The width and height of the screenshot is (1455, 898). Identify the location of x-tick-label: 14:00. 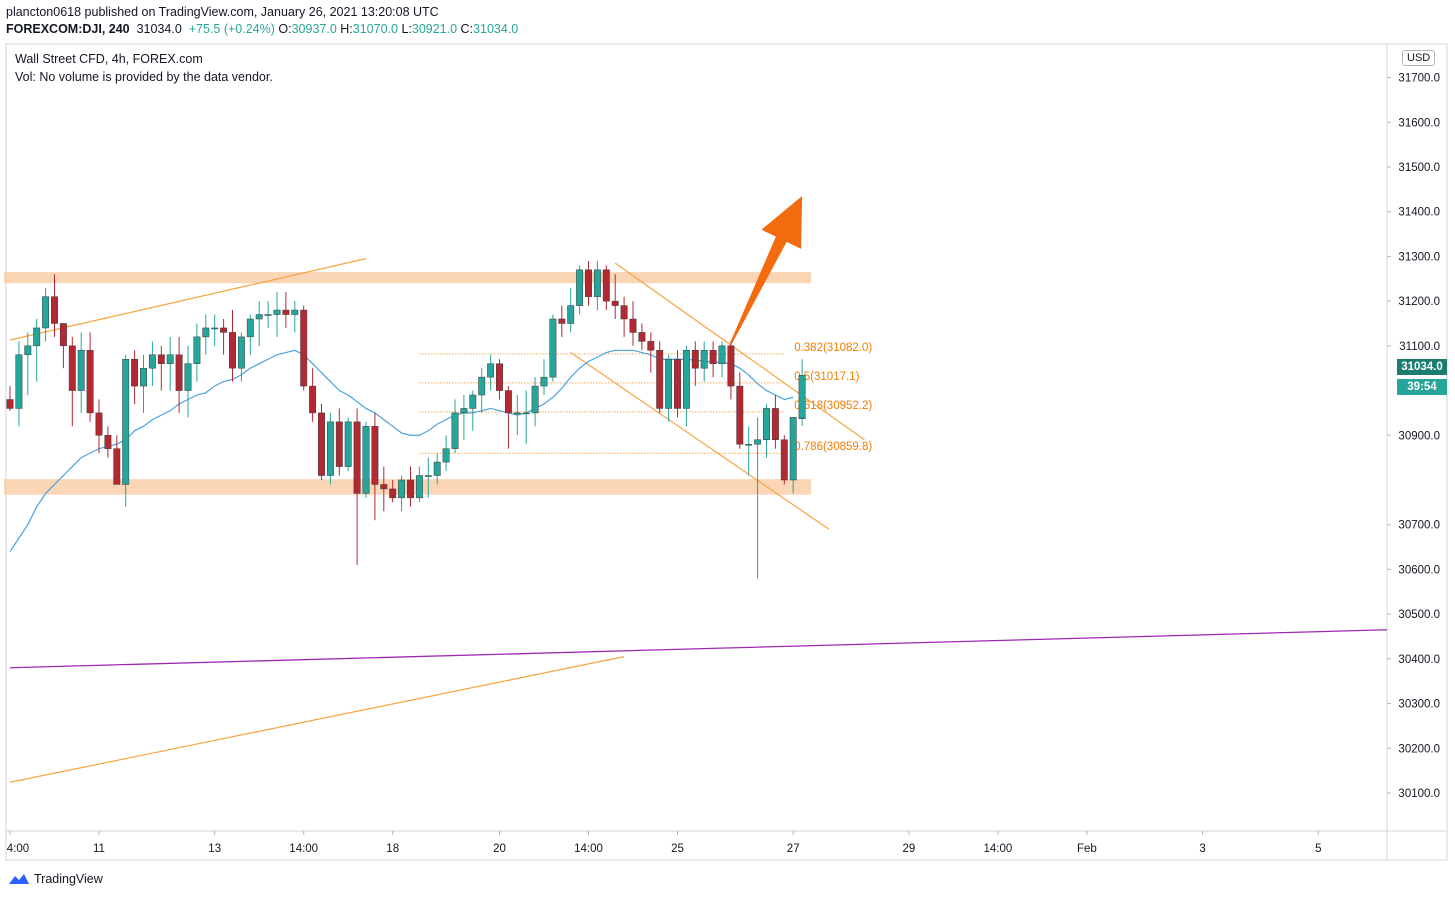
(998, 849).